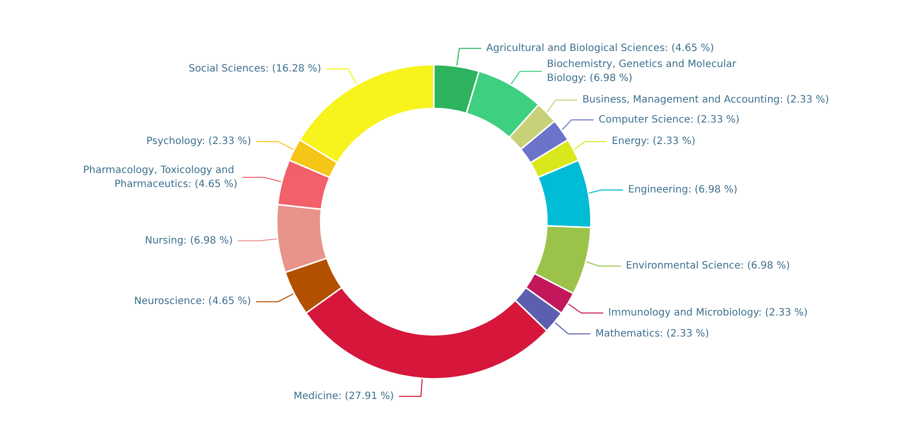  Describe the element at coordinates (199, 142) in the screenshot. I see `slice-label: Psychology: (2.33 %)` at that location.